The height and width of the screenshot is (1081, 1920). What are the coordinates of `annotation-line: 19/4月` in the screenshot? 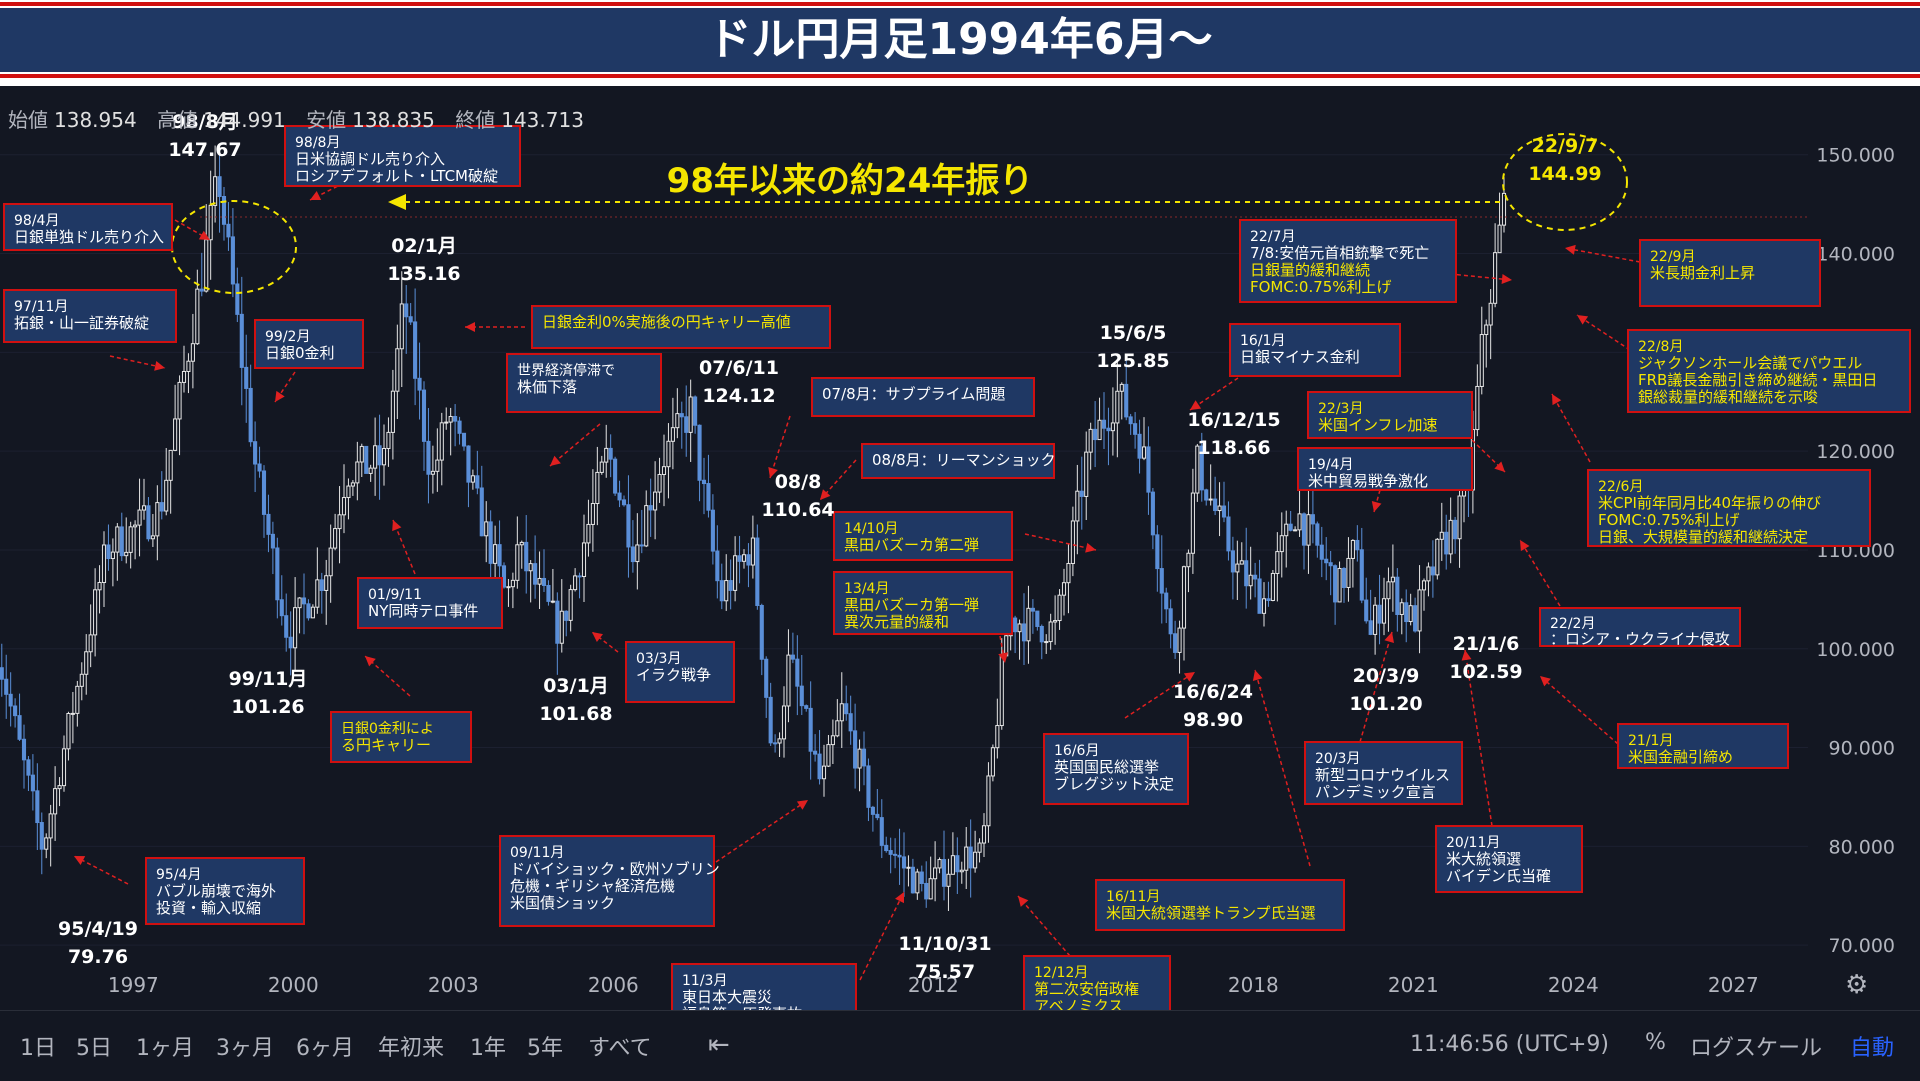 It's located at (1330, 465).